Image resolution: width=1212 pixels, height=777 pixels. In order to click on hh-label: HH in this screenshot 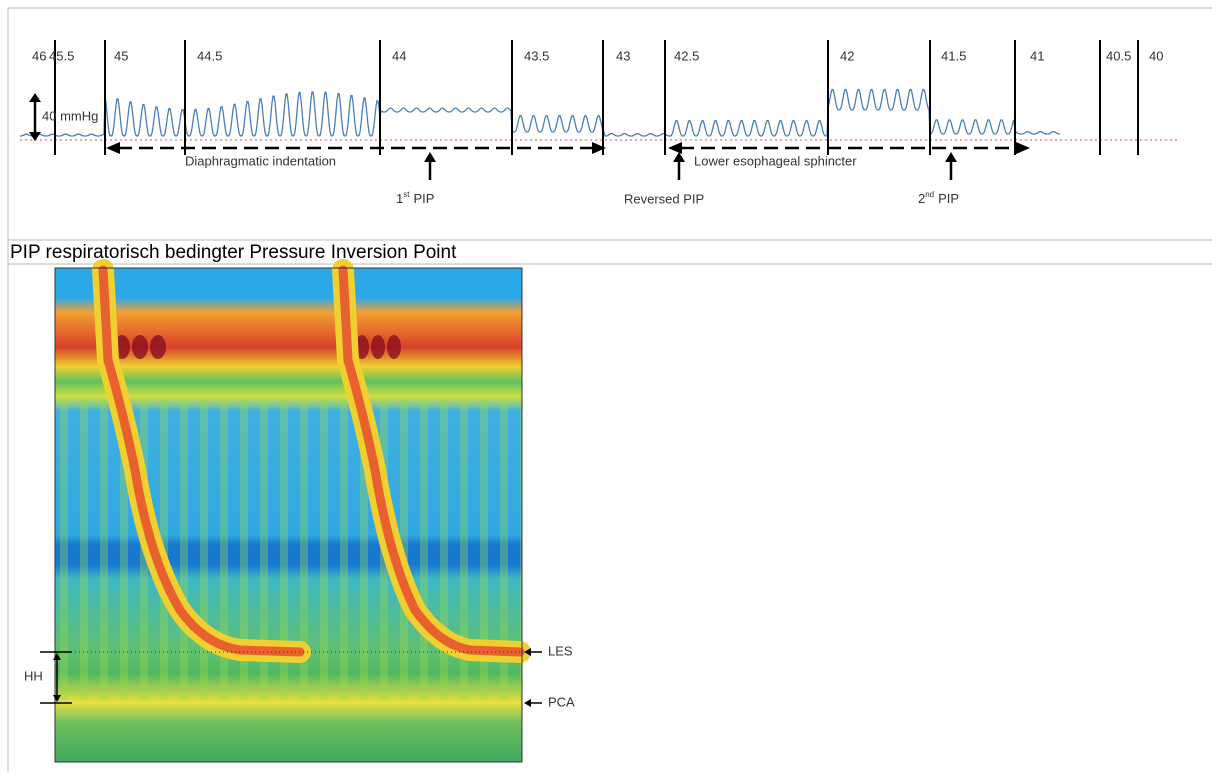, I will do `click(33, 675)`.